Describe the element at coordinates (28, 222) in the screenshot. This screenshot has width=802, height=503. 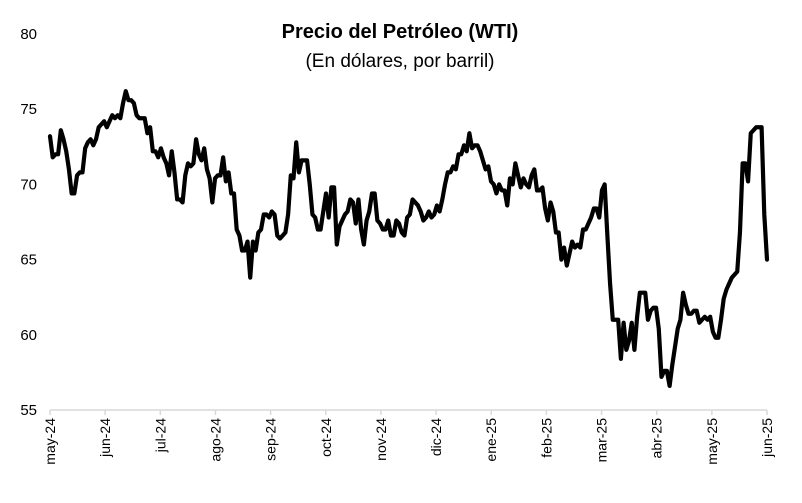
I see `y-axis-ticks: 55 60 65 70 75 80` at that location.